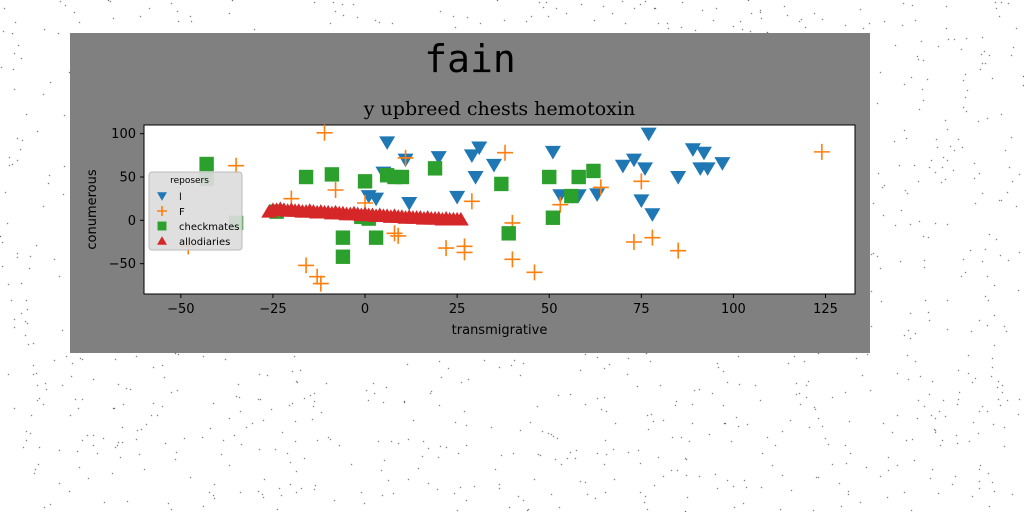 This screenshot has height=512, width=1024. What do you see at coordinates (195, 211) in the screenshot?
I see `legend-box` at bounding box center [195, 211].